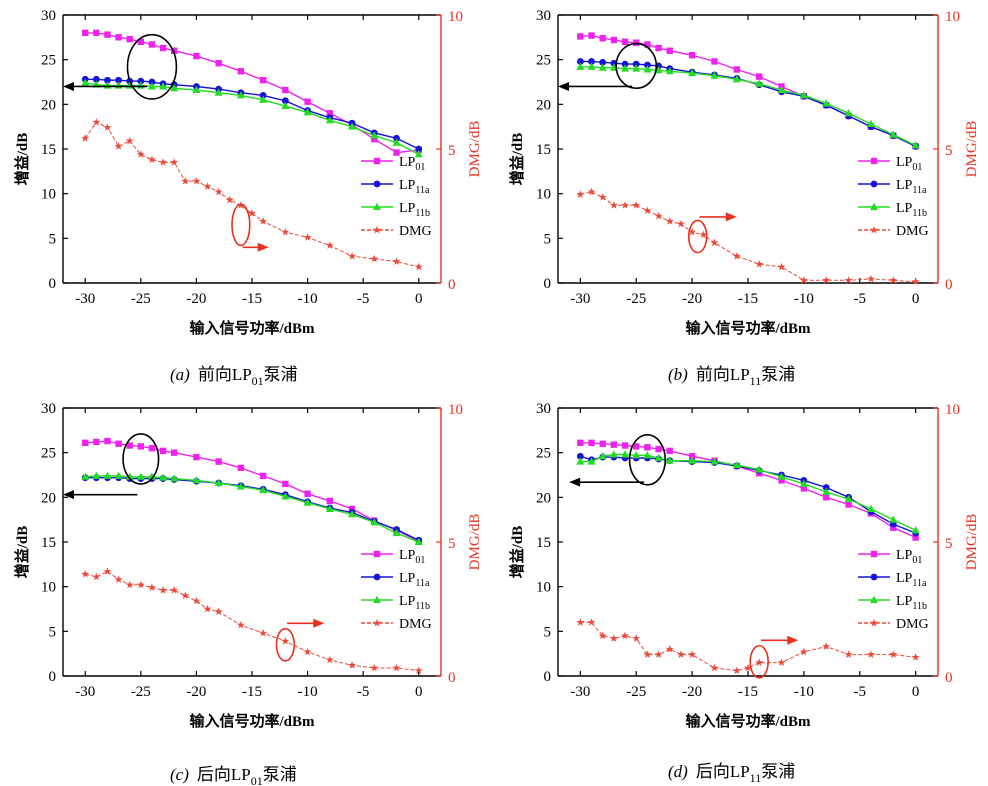 The image size is (988, 786). What do you see at coordinates (252, 118) in the screenshot?
I see `series-LP11b` at bounding box center [252, 118].